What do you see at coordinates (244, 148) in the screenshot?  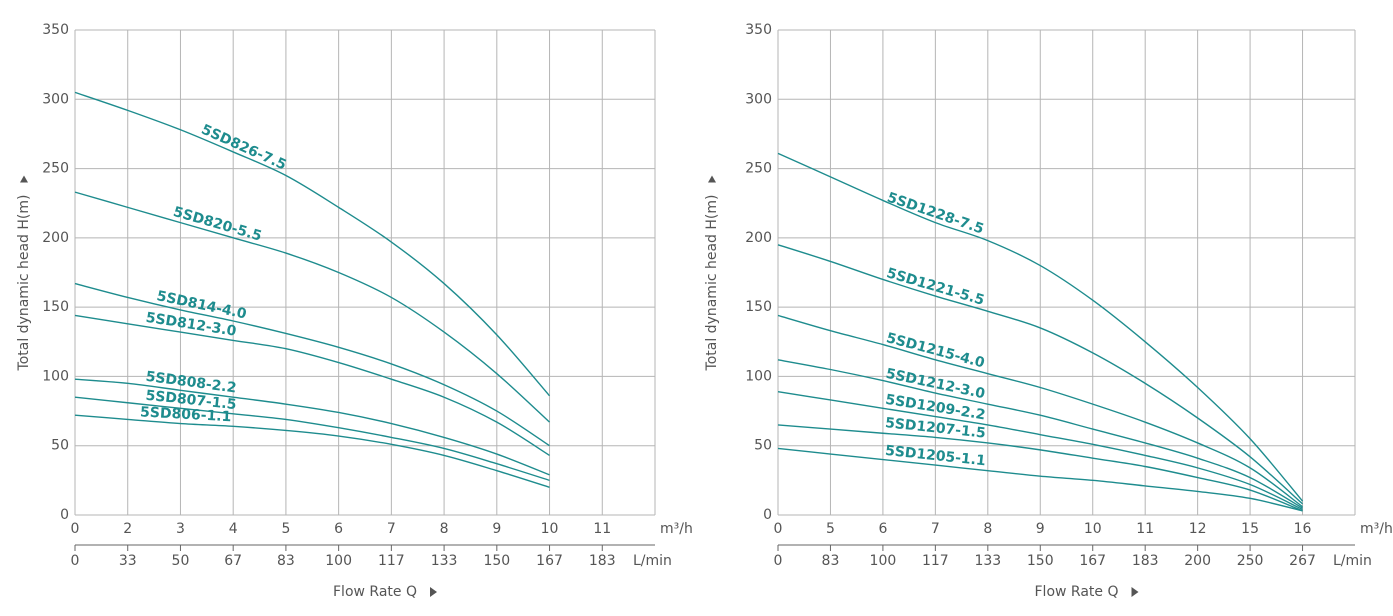 I see `series-label: 5SD826-7.5` at bounding box center [244, 148].